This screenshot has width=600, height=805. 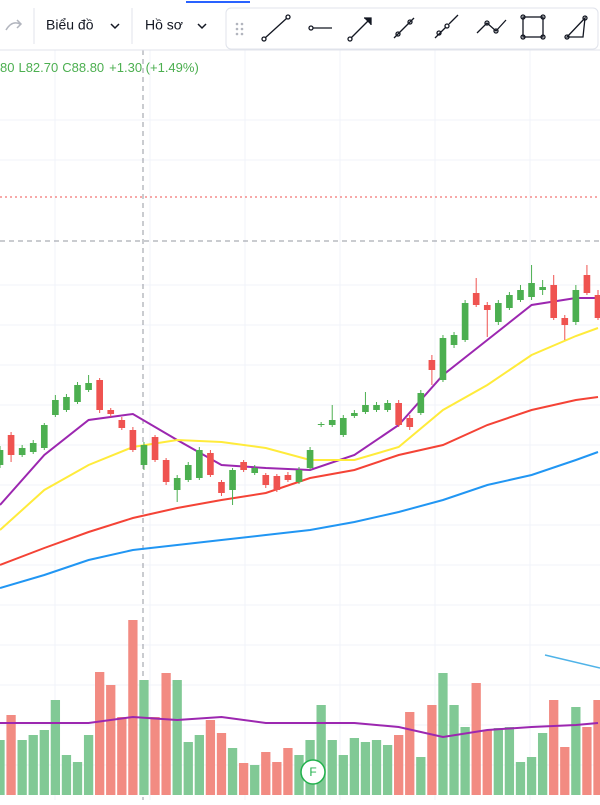 I want to click on profile-menu: Hồ sơ, so click(x=176, y=25).